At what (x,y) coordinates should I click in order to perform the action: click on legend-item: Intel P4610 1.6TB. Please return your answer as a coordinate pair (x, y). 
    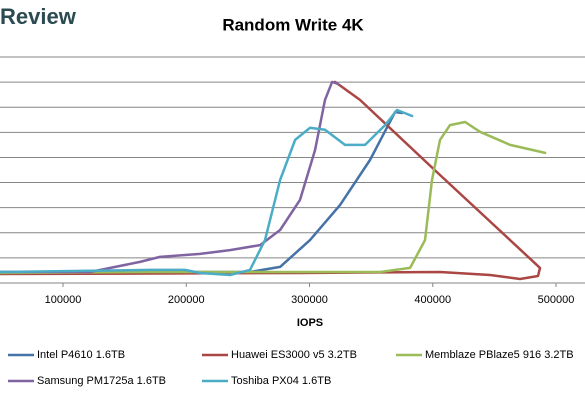
    Looking at the image, I should click on (66, 355).